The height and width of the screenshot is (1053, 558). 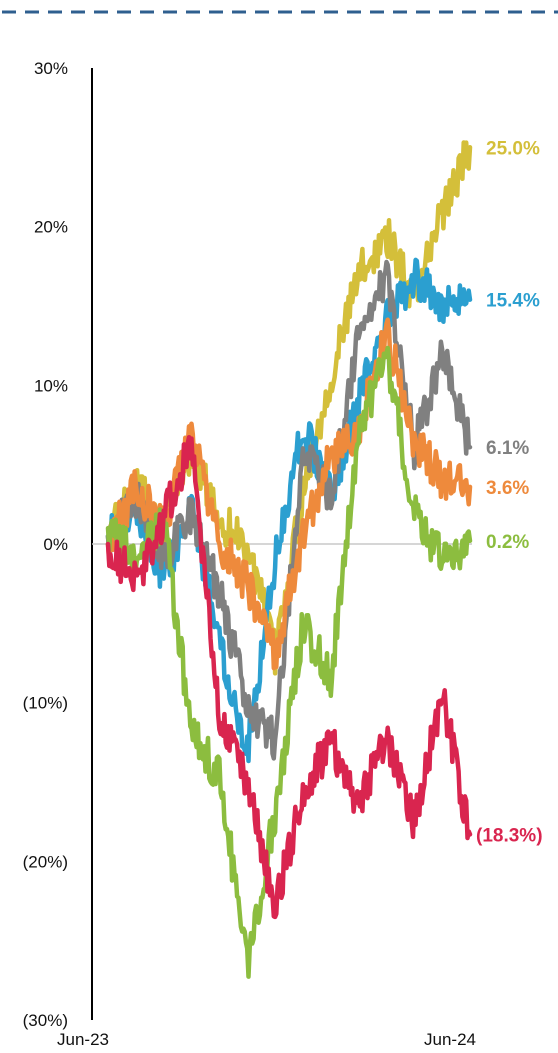 I want to click on y-tick-label: (20%), so click(x=45, y=861).